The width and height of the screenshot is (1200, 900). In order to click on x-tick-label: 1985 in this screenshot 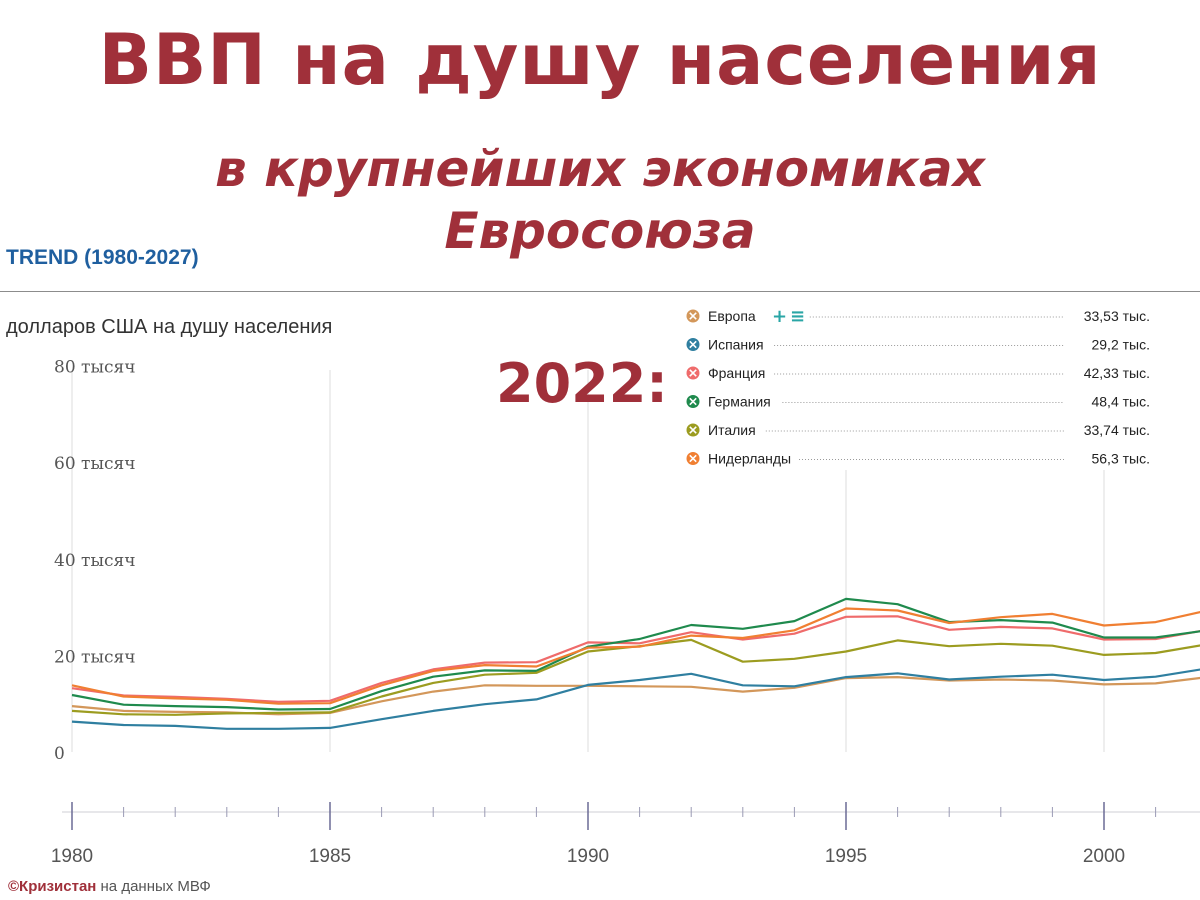, I will do `click(330, 856)`.